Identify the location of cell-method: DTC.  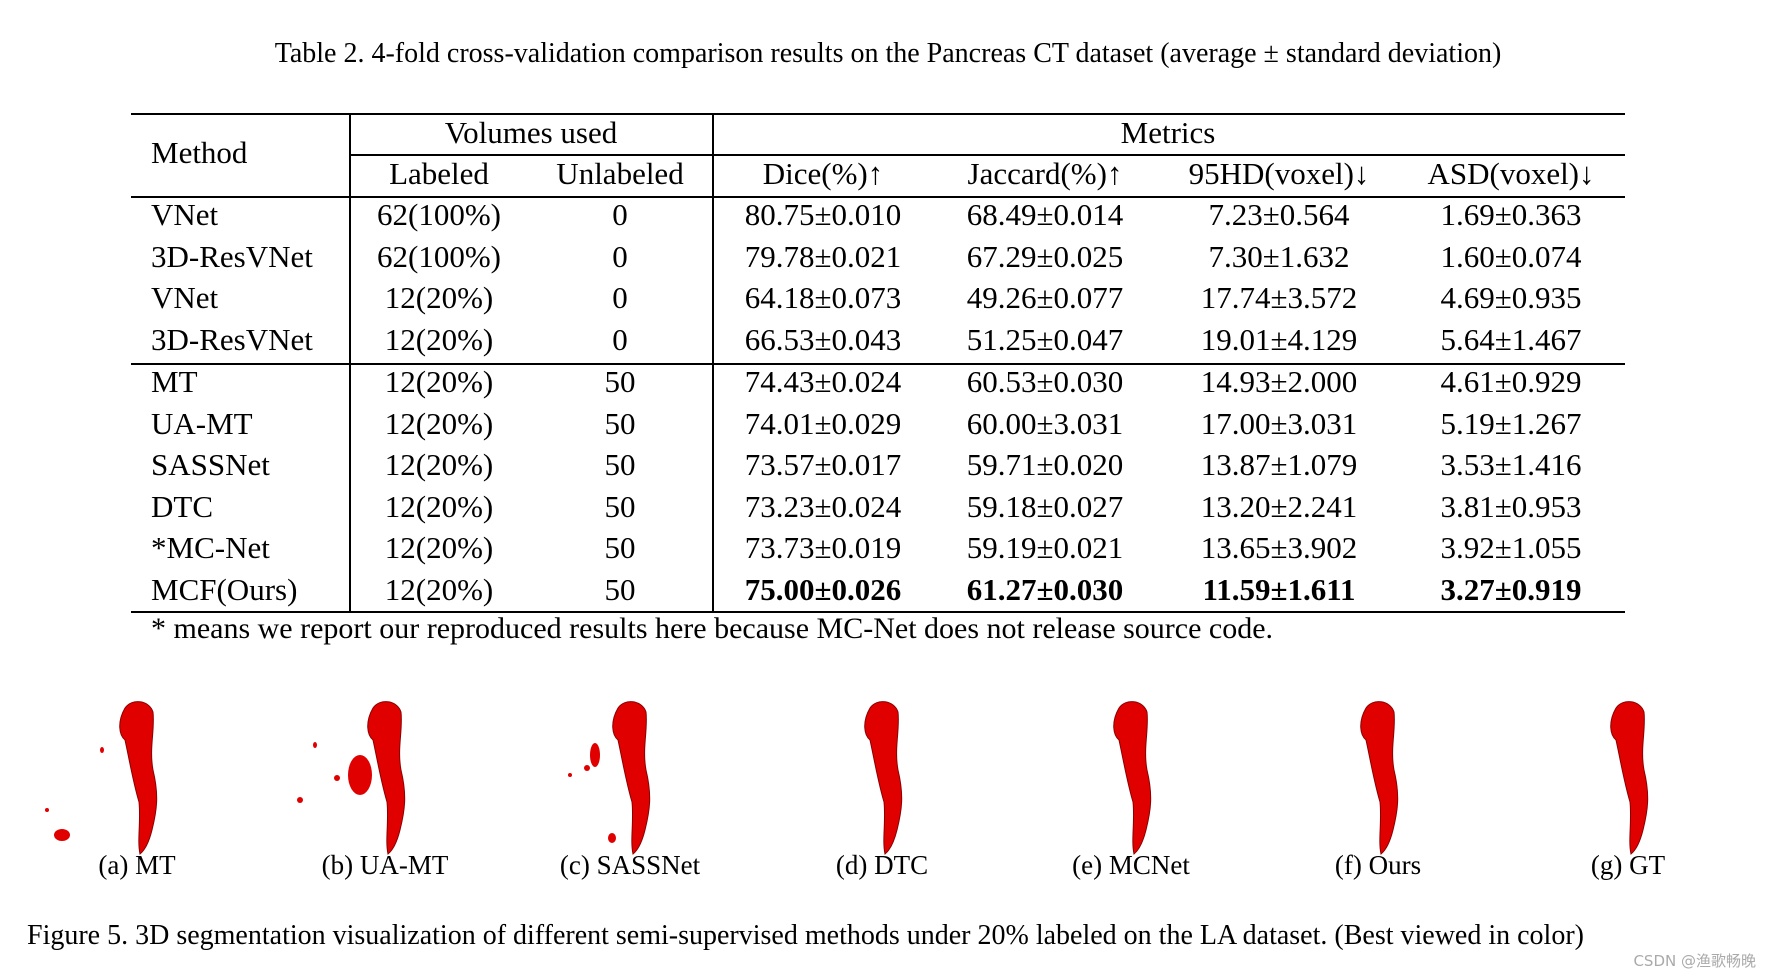
(182, 506).